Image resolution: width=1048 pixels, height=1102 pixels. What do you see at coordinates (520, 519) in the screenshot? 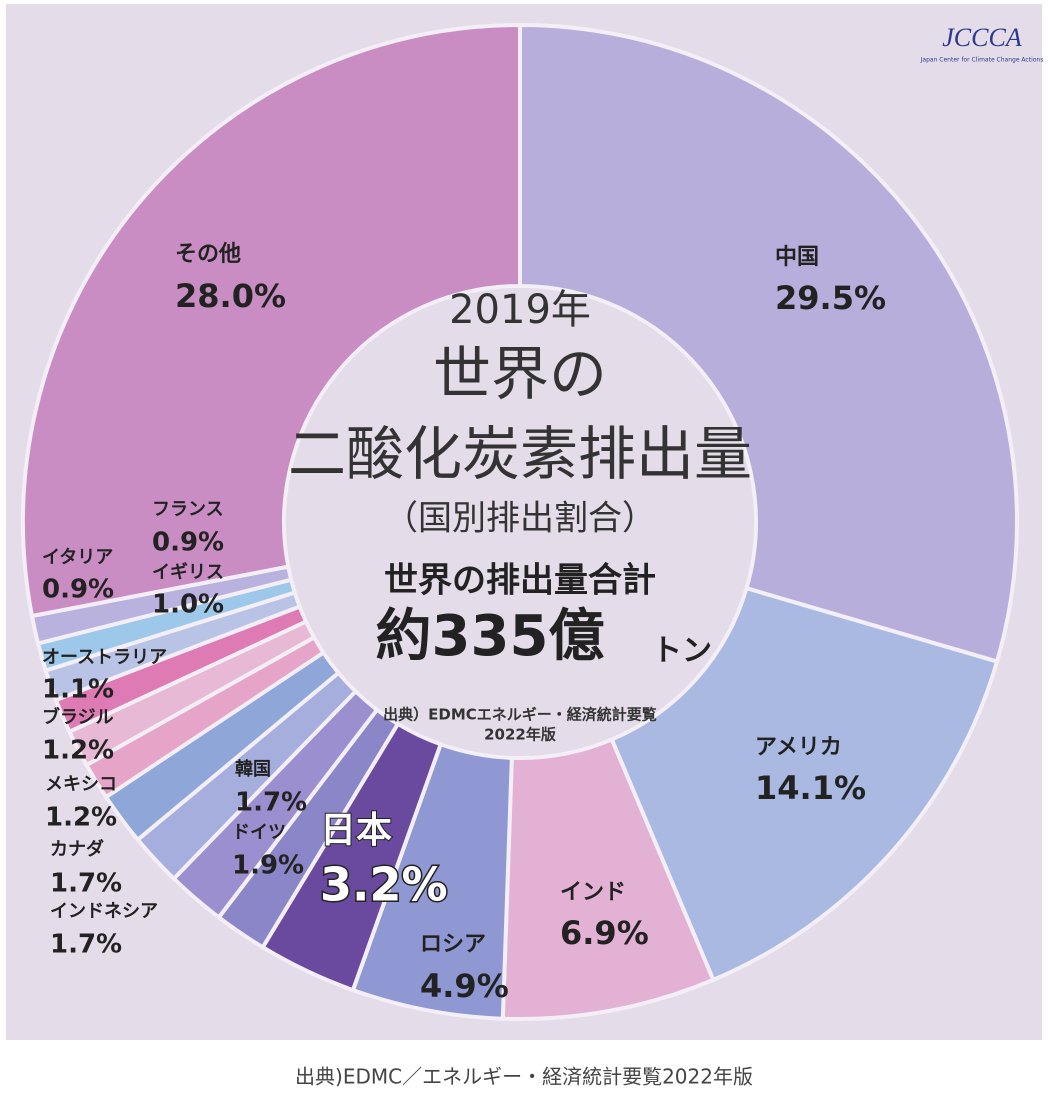
I see `center-subtitle: （国別排出割合）` at bounding box center [520, 519].